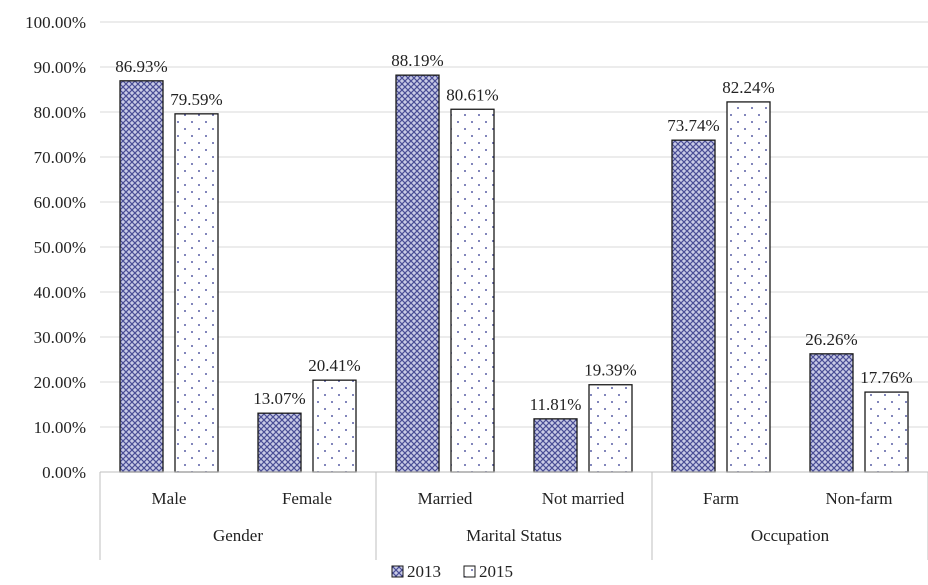  What do you see at coordinates (60, 427) in the screenshot?
I see `y-tick-label: 10.00%` at bounding box center [60, 427].